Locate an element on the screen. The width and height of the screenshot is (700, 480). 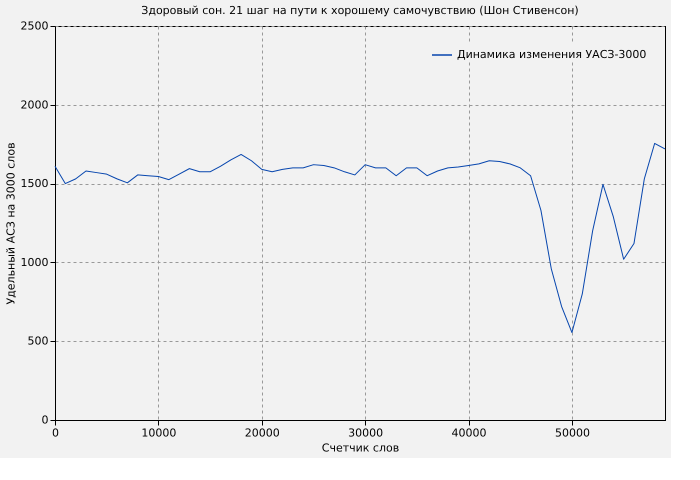
x-tick-label: 10000 is located at coordinates (158, 433).